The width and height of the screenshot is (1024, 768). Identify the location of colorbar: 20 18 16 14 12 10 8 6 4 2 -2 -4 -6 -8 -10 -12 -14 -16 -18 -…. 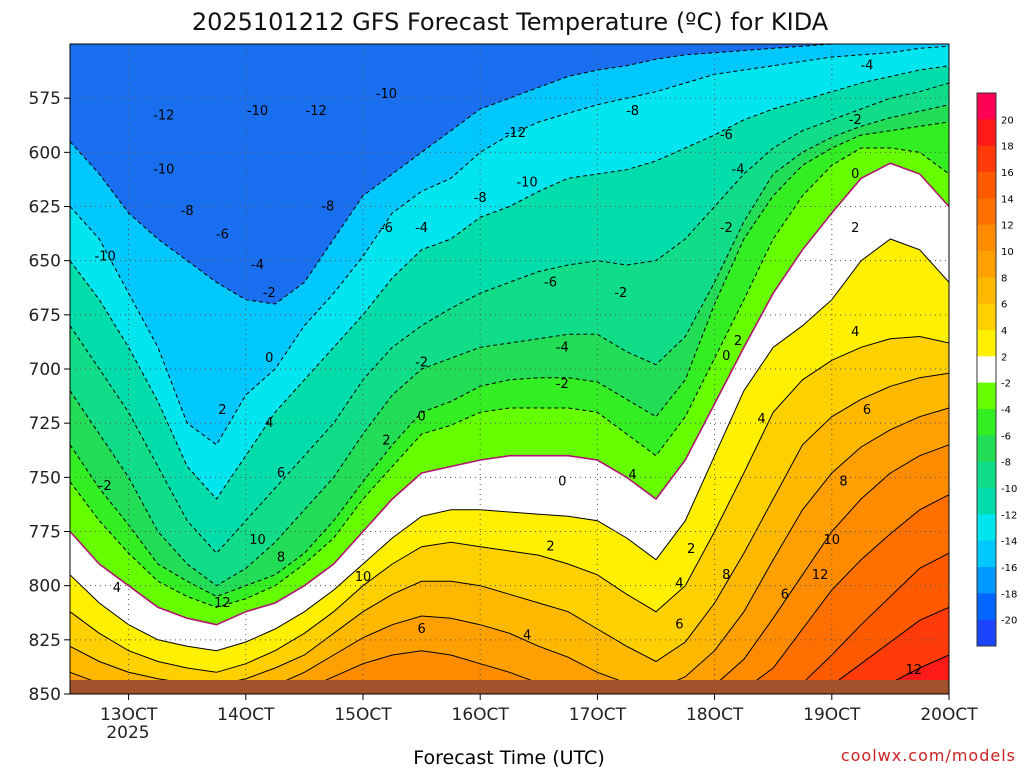
(996, 369).